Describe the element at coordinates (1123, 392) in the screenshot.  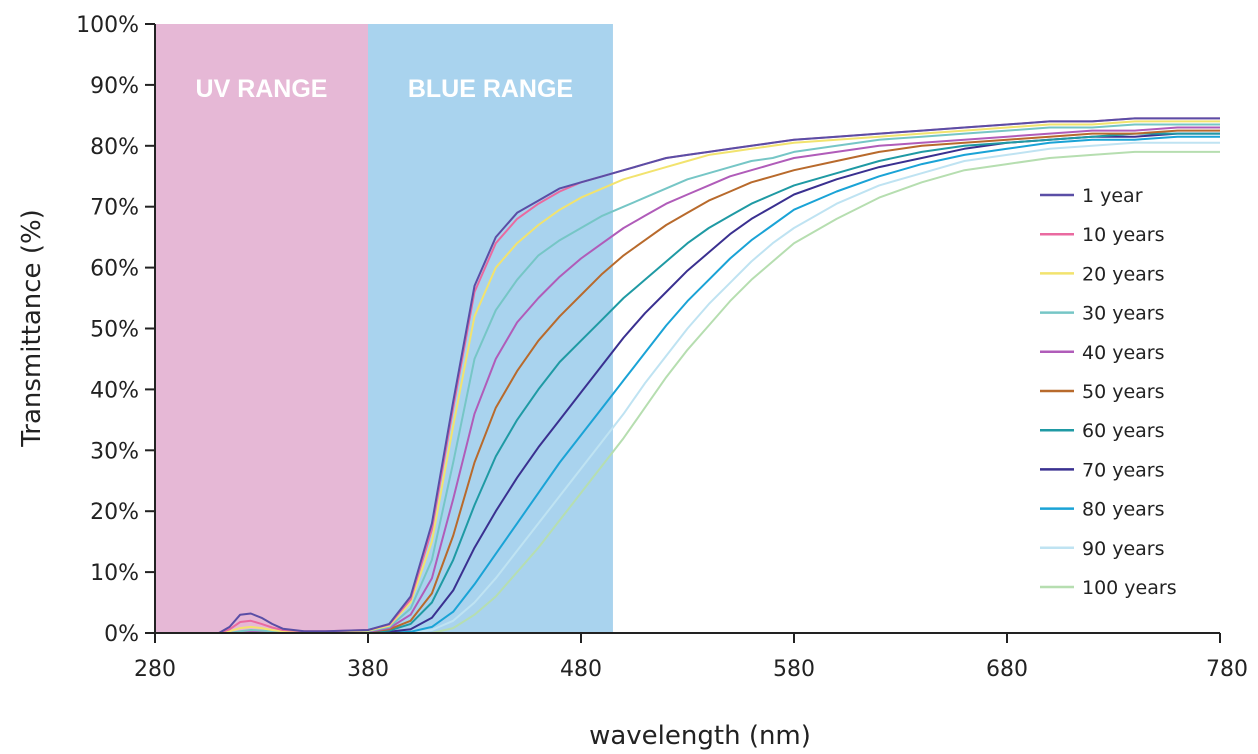
I see `legend-label-5: 50 years` at that location.